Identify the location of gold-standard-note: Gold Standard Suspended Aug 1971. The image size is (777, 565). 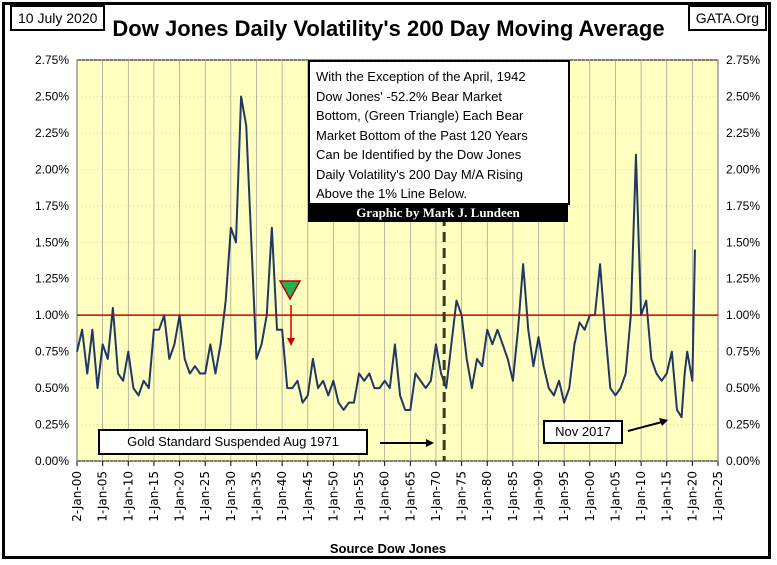
(233, 442).